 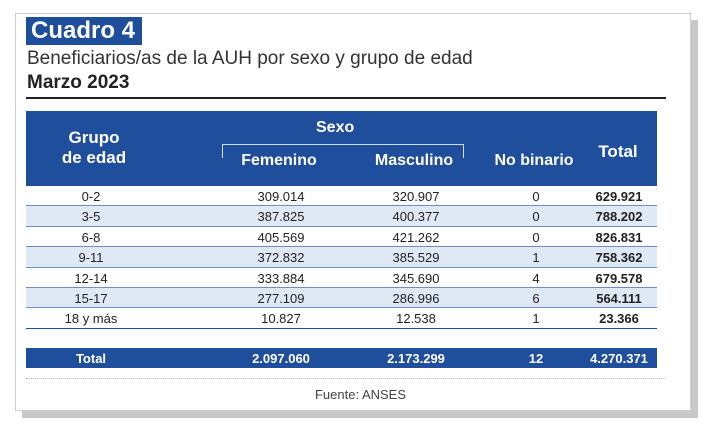 What do you see at coordinates (416, 298) in the screenshot?
I see `cell-masculino: 286.996` at bounding box center [416, 298].